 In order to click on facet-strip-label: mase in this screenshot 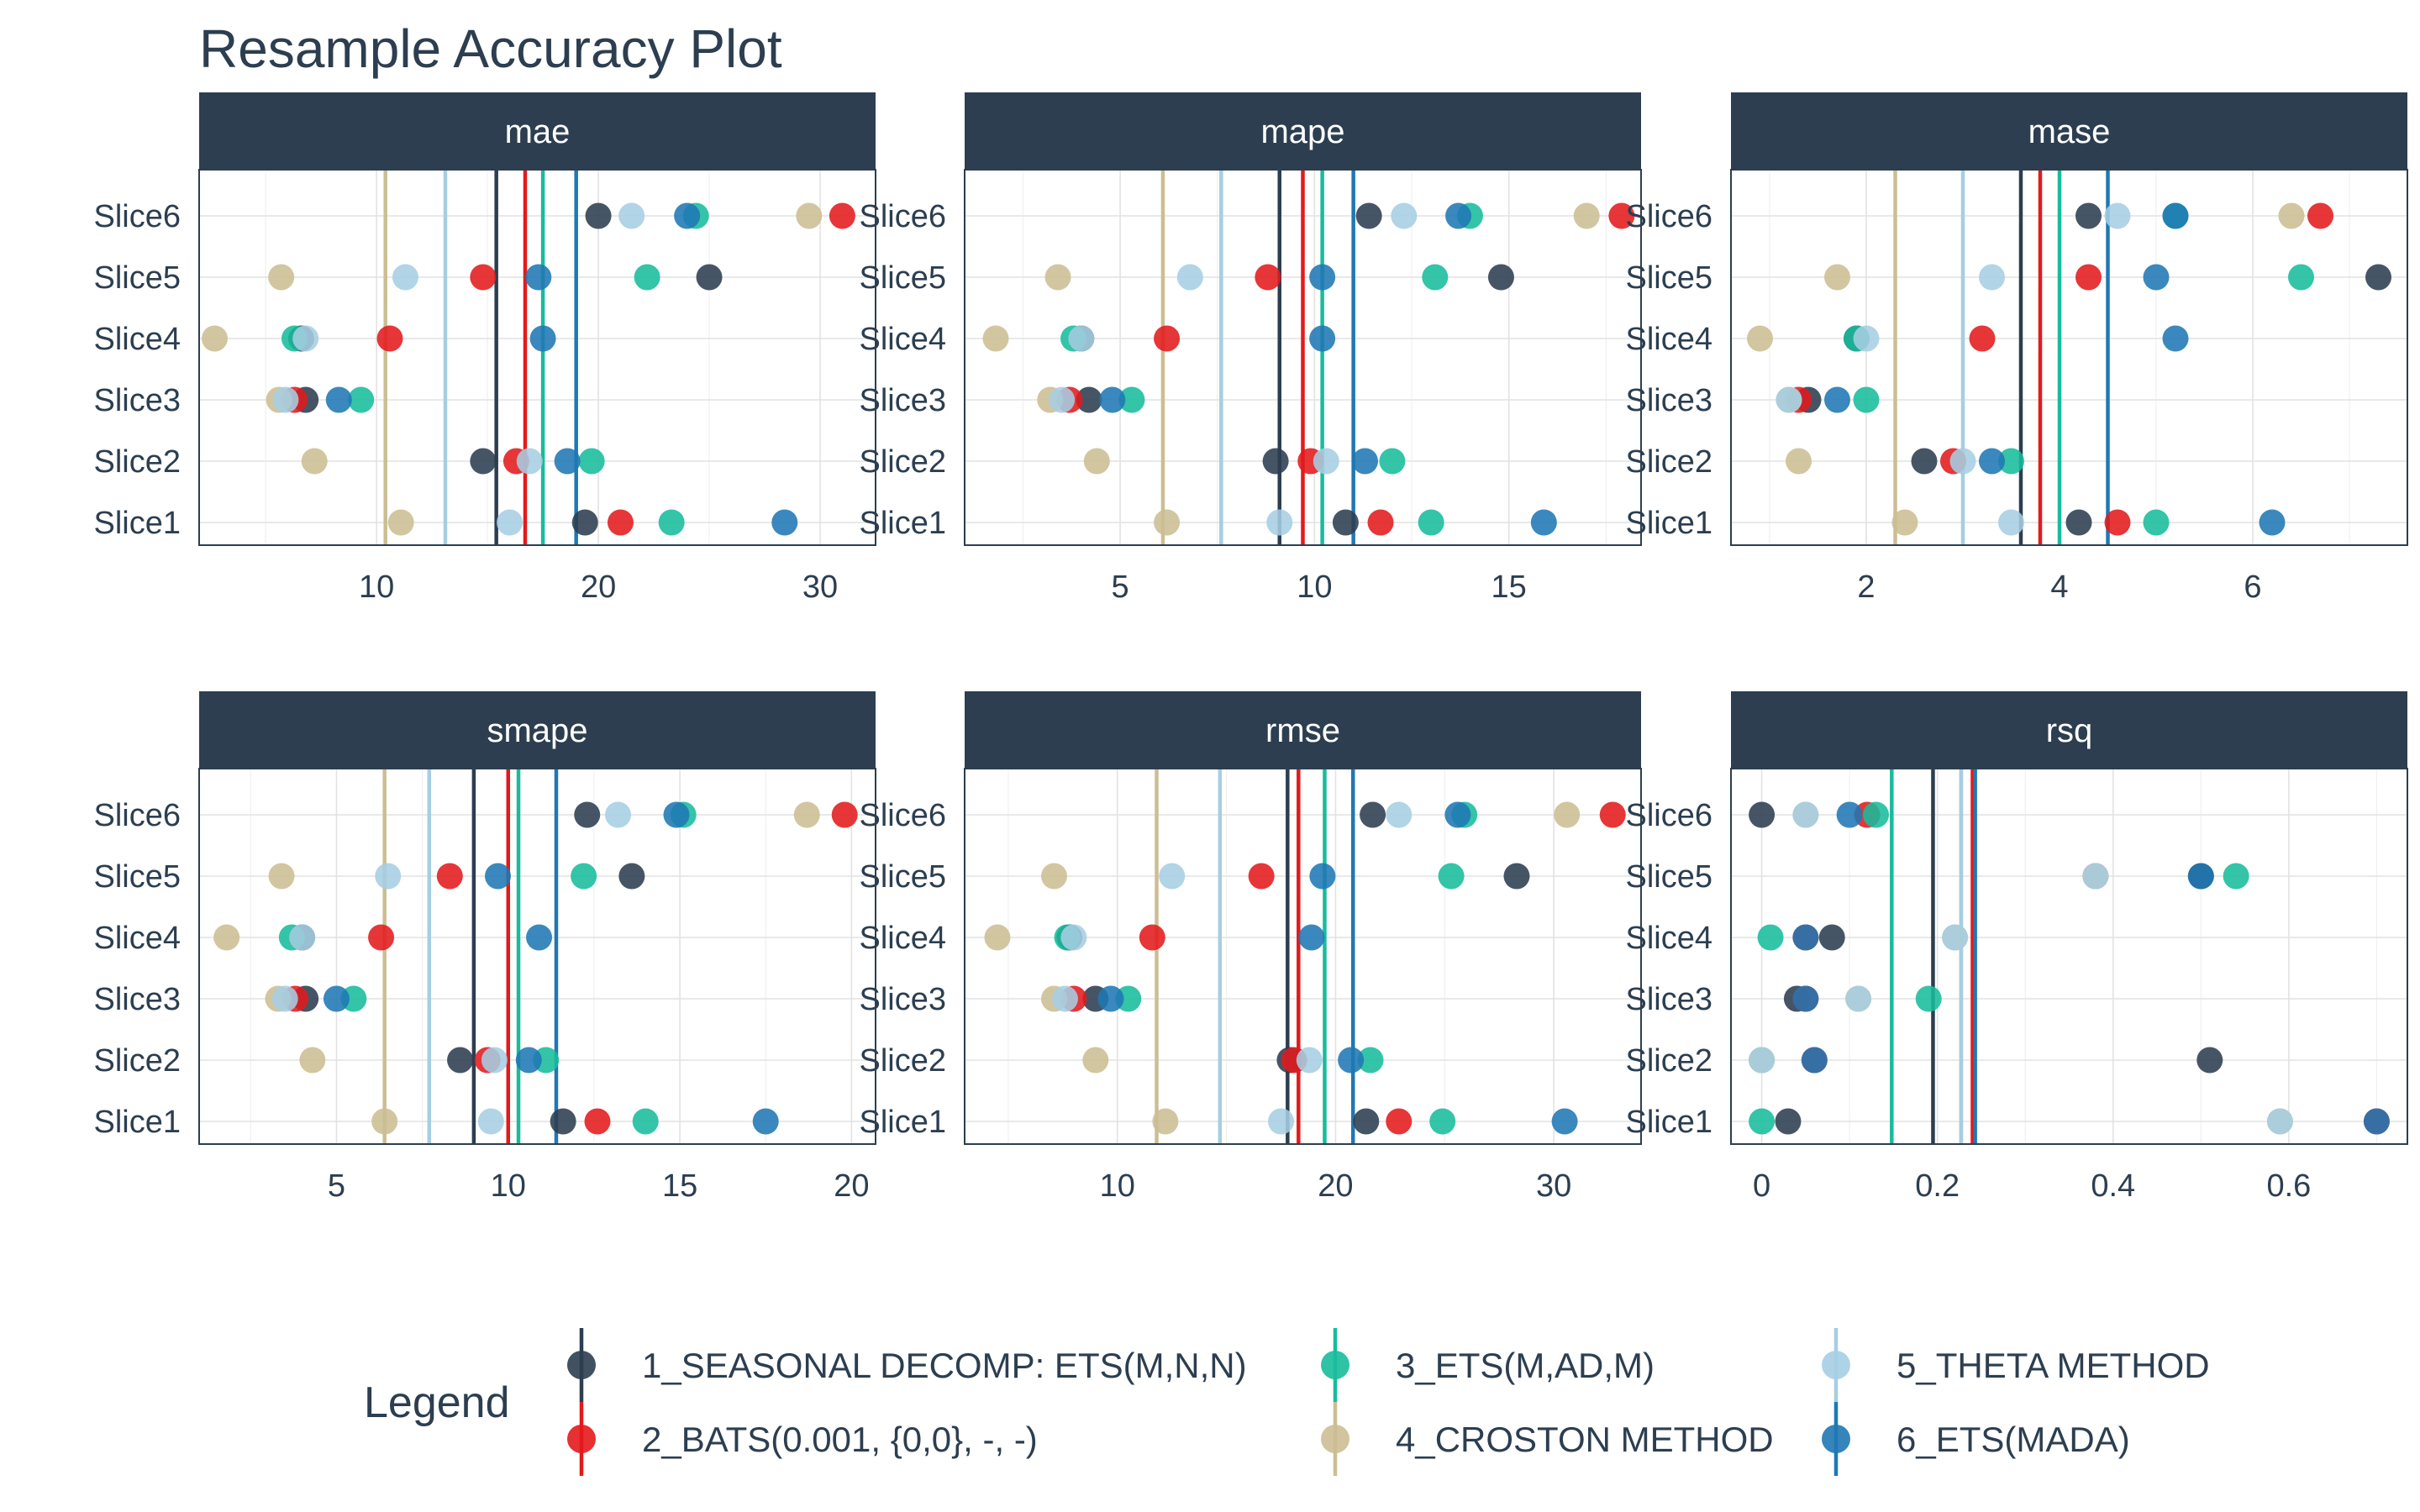, I will do `click(2069, 131)`.